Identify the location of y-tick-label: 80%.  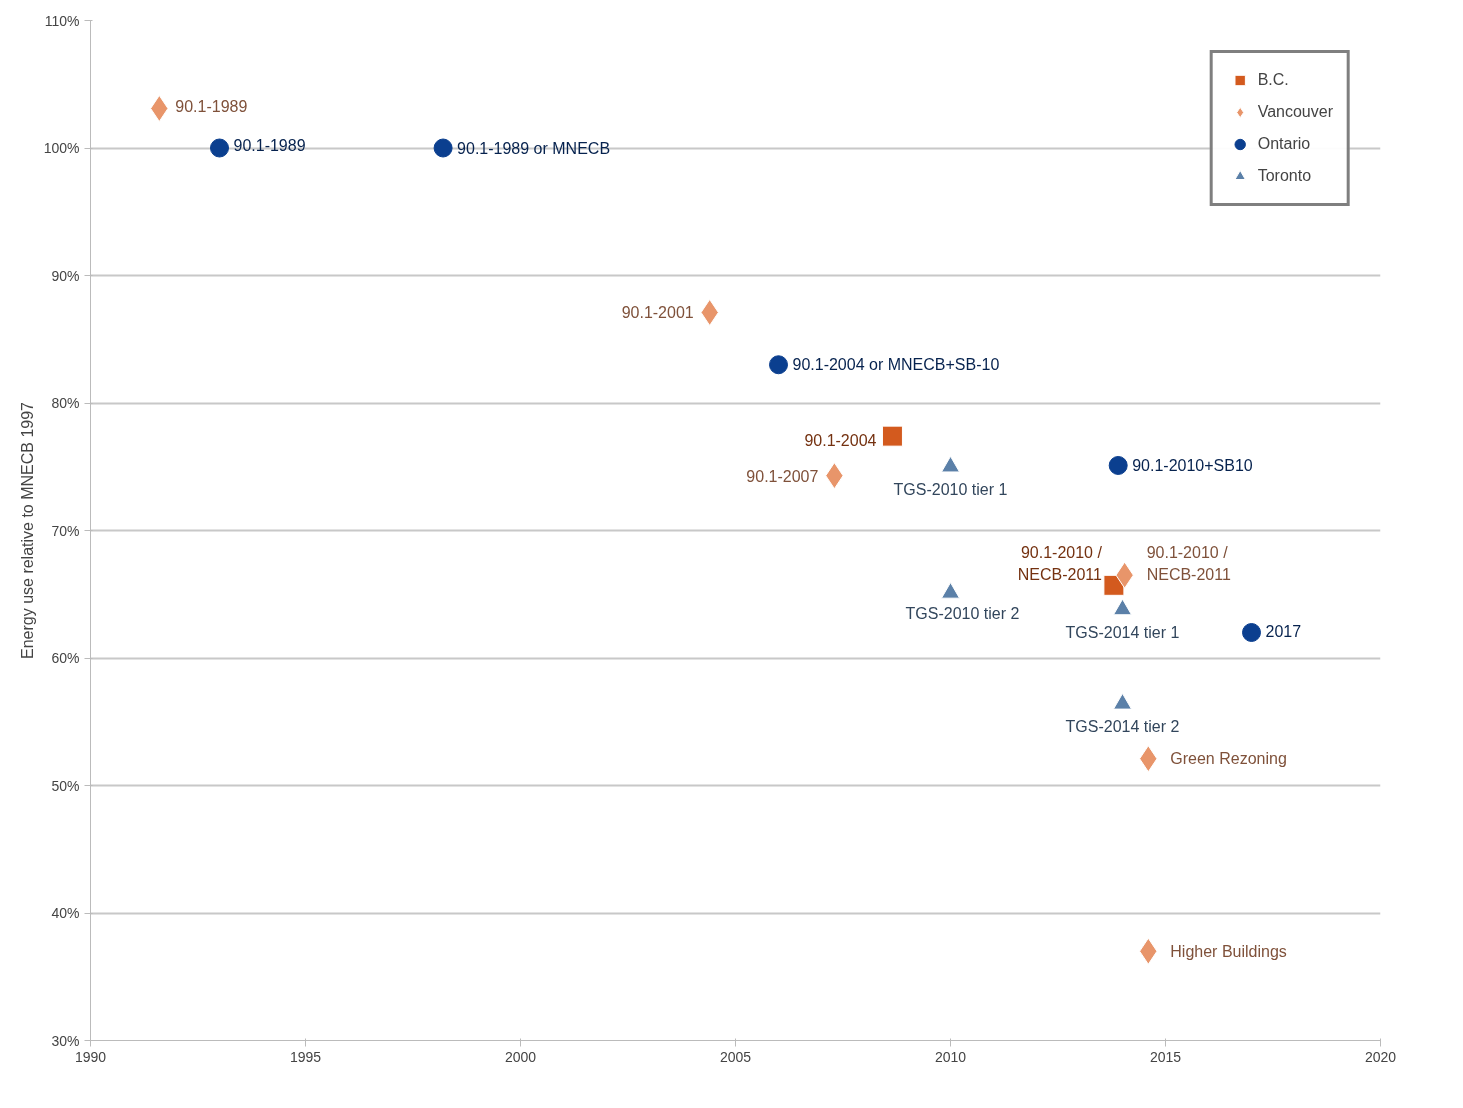
(65, 403).